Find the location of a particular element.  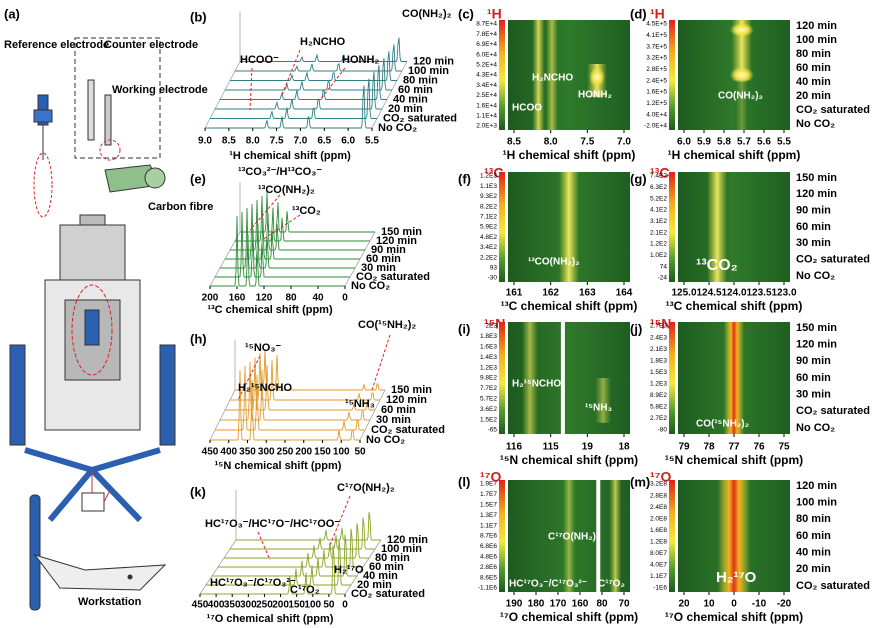

x-tick-label: 7.5 is located at coordinates (277, 141).